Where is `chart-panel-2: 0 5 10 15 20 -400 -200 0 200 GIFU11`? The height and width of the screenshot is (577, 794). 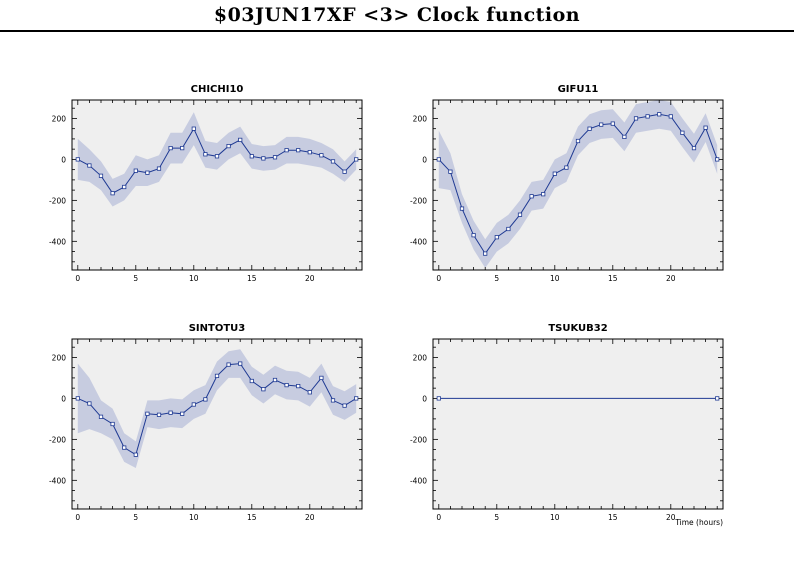 chart-panel-2: 0 5 10 15 20 -400 -200 0 200 GIFU11 is located at coordinates (567, 183).